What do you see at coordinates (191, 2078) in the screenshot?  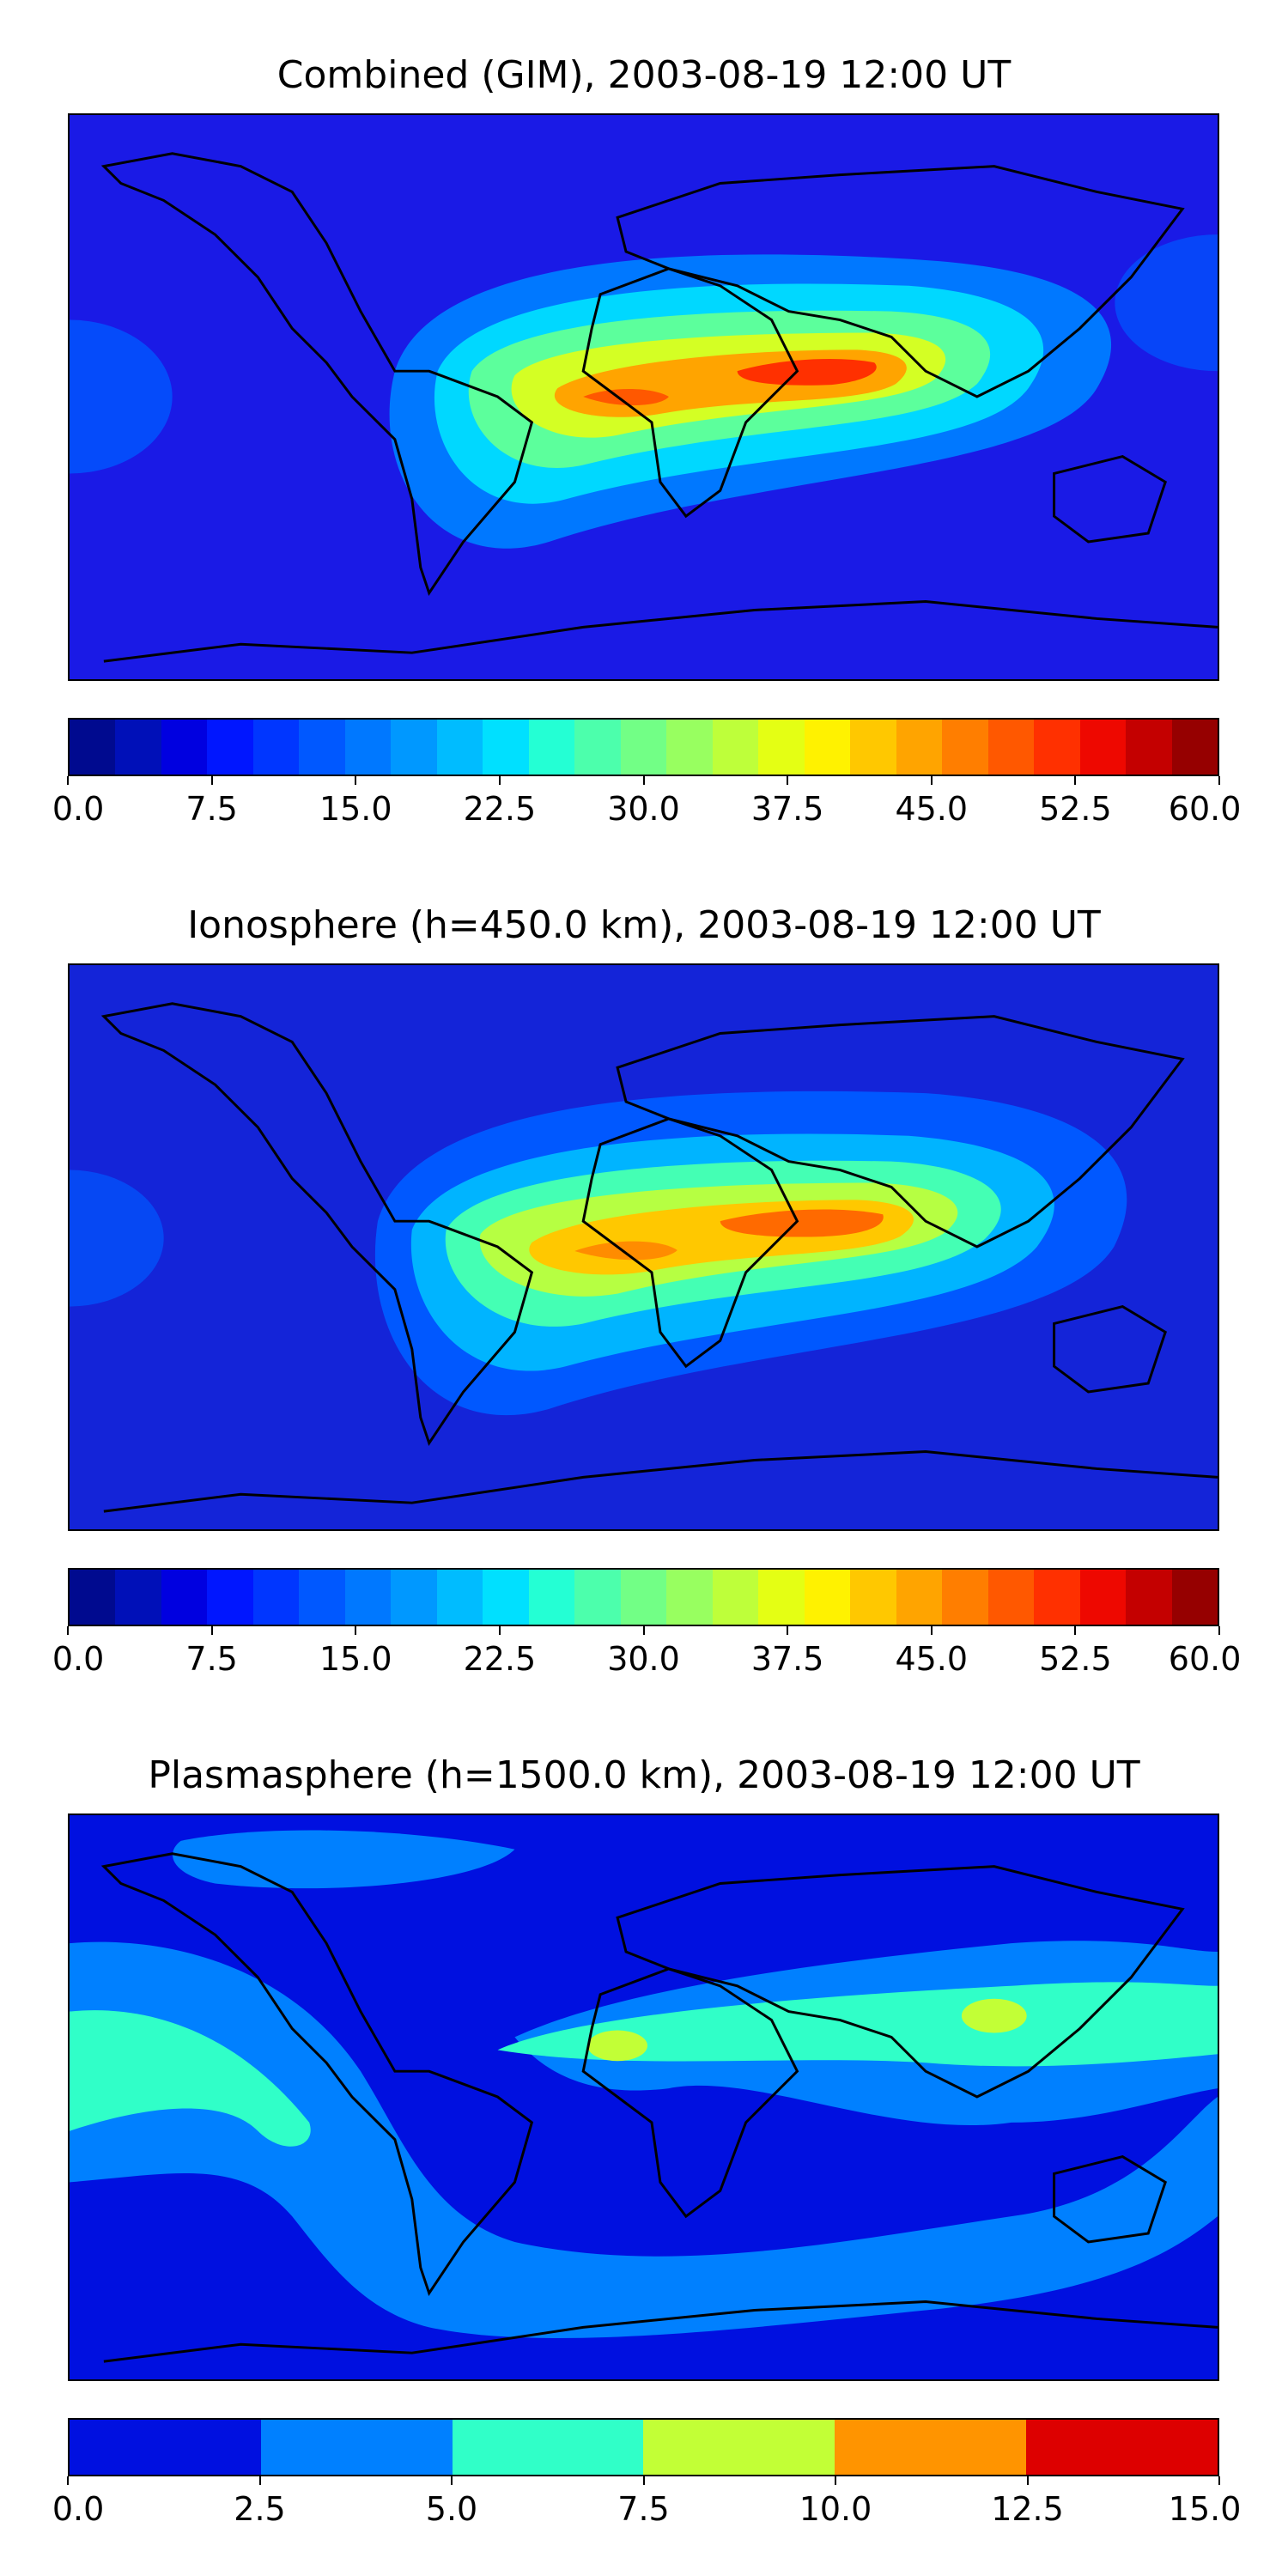 I see `contour-band-5.0` at bounding box center [191, 2078].